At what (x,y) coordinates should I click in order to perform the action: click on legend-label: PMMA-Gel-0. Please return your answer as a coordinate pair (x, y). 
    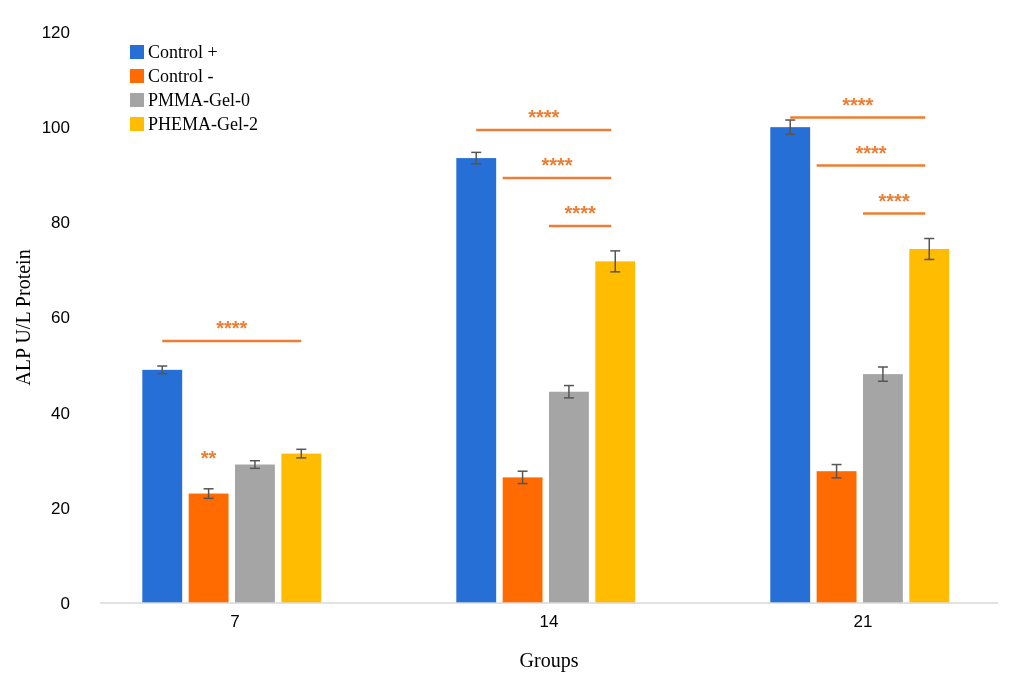
    Looking at the image, I should click on (199, 100).